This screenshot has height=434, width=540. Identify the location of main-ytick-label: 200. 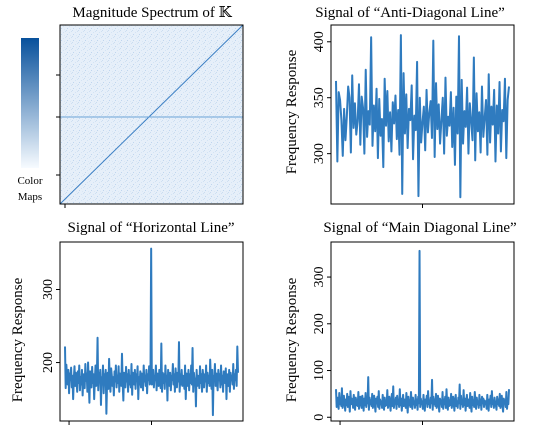
(319, 323).